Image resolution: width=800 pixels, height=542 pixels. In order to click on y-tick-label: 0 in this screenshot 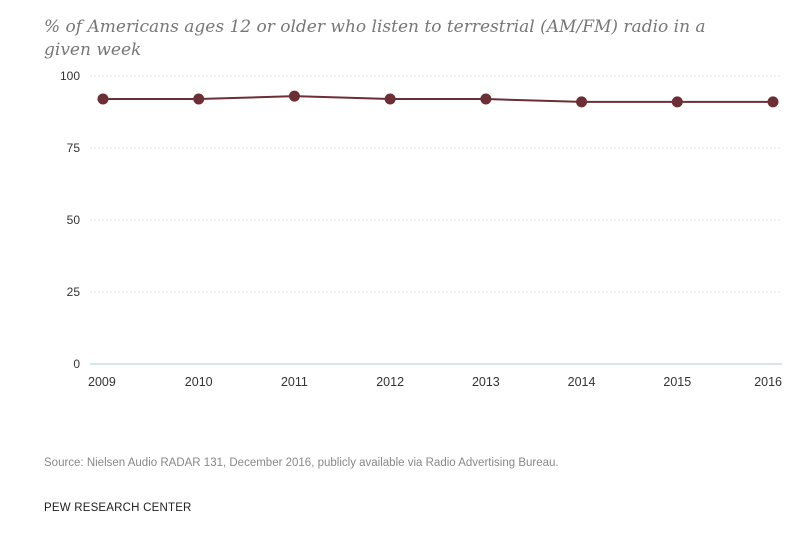, I will do `click(76, 364)`.